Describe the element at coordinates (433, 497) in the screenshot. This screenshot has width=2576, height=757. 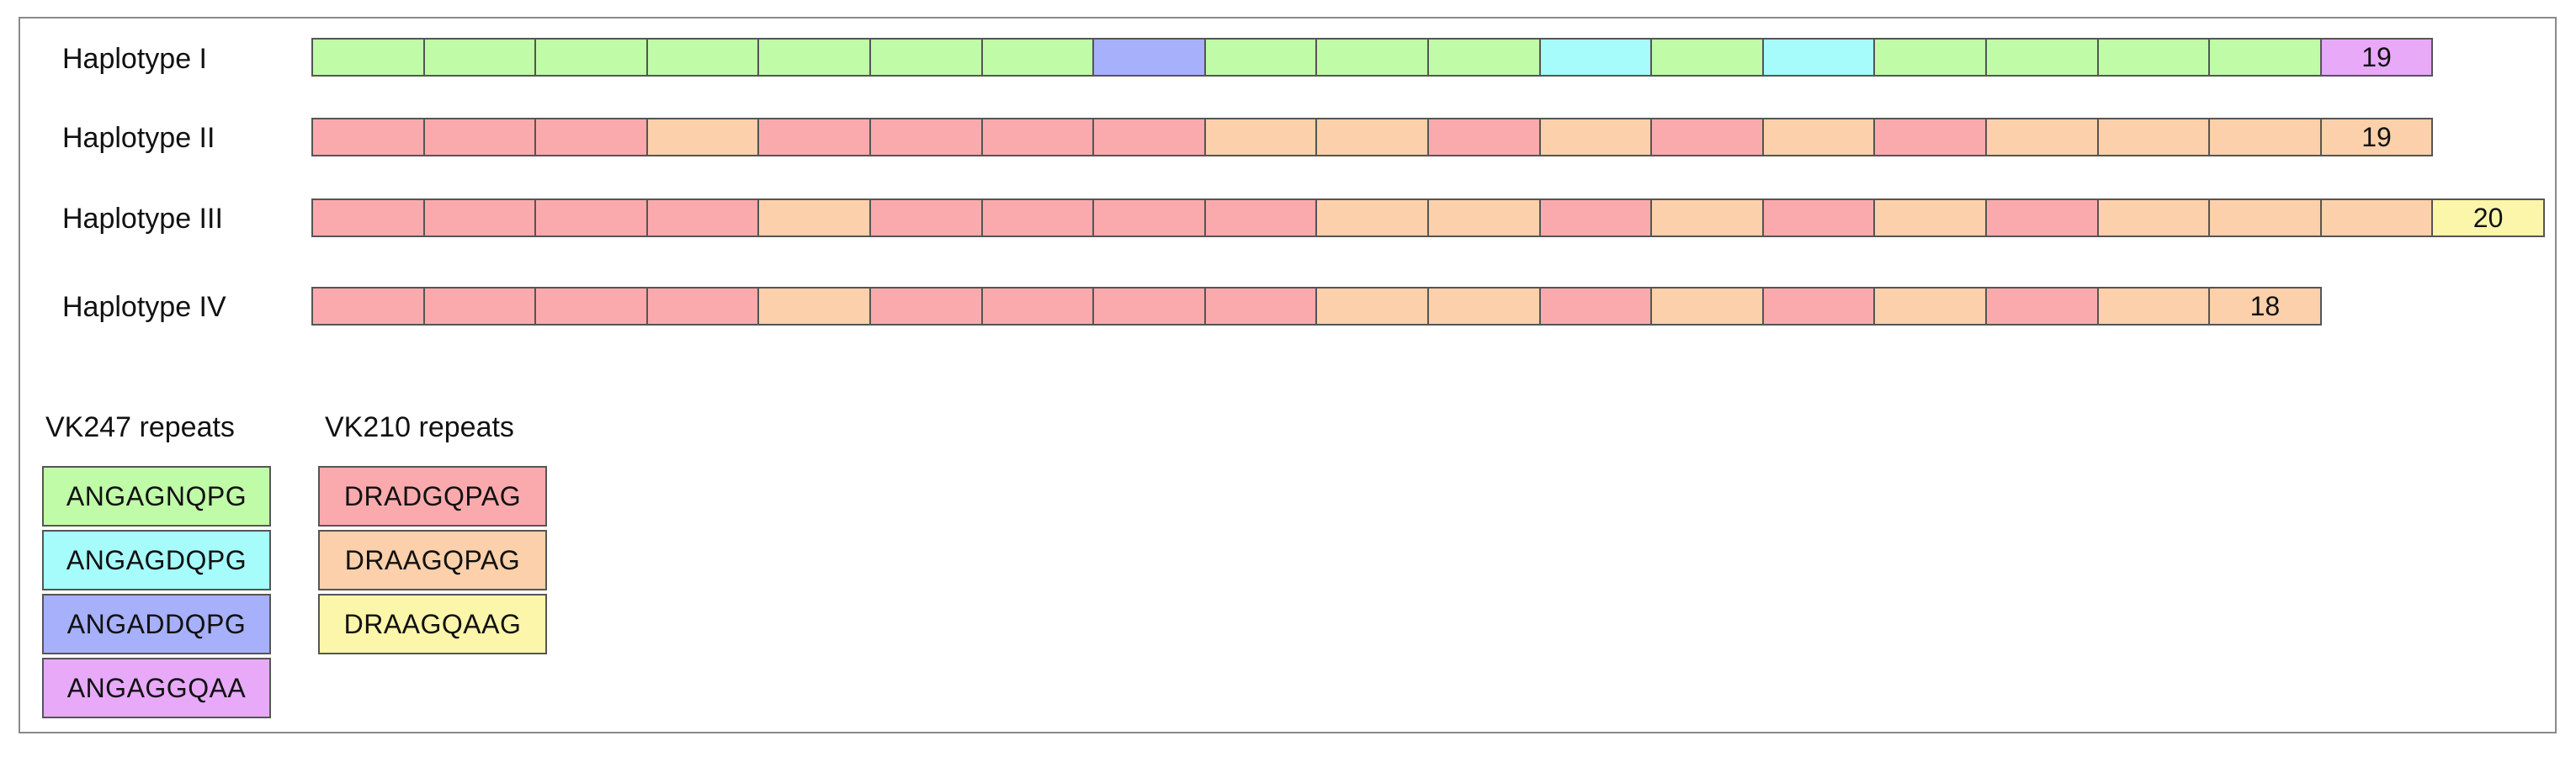
I see `legend-item-dradgqpag: DRADGQPAG` at that location.